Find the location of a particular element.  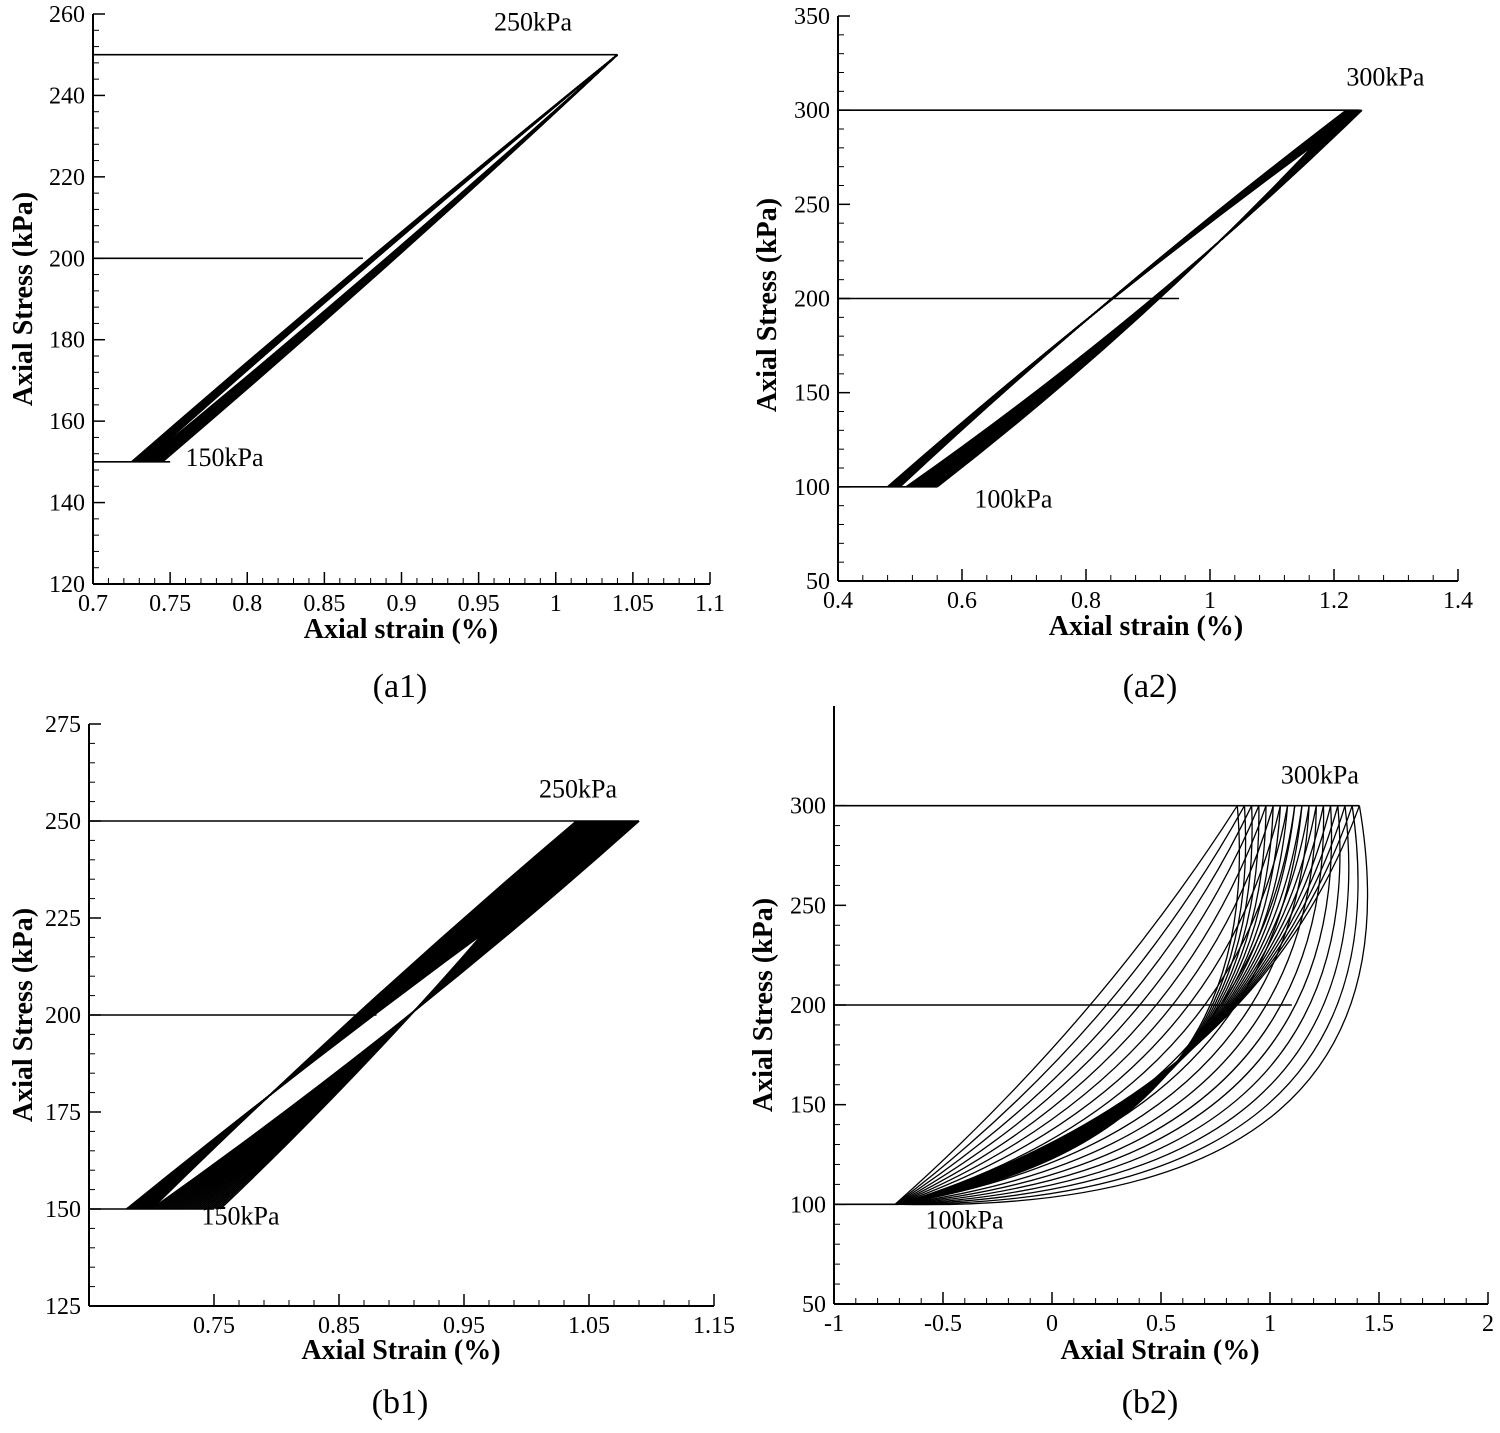

reference-lines-b1 is located at coordinates (364, 1015).